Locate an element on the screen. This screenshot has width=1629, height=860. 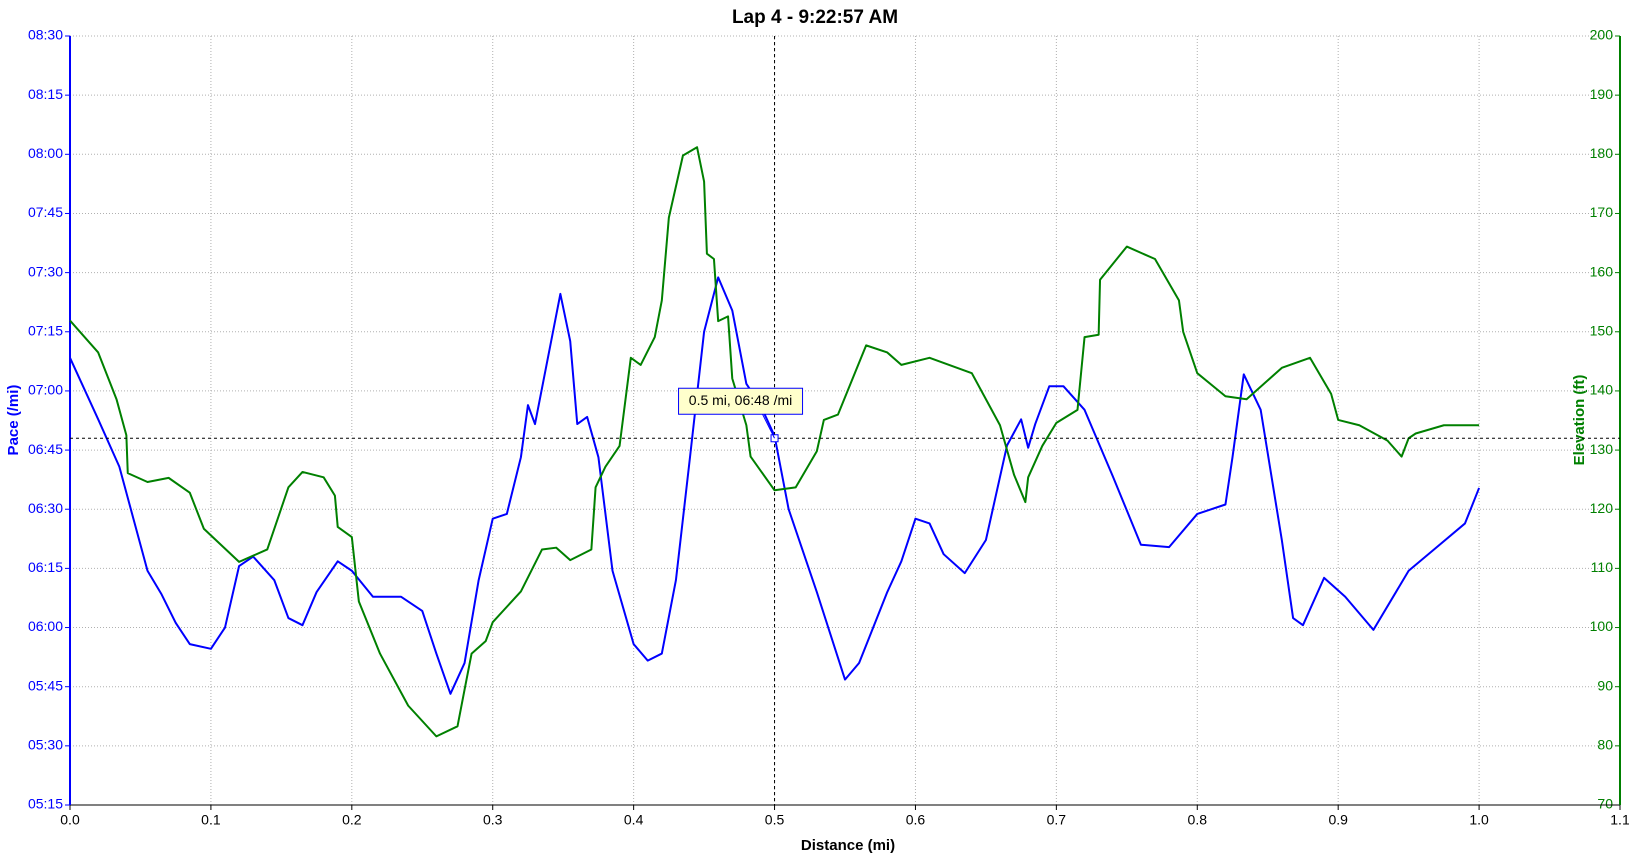
y2-tick-label: 180 is located at coordinates (1602, 153).